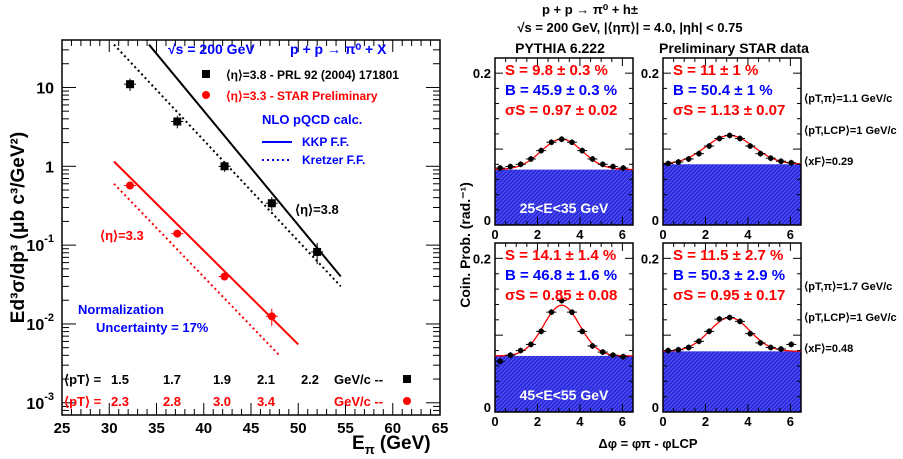 This screenshot has width=903, height=459. I want to click on pt-value: 3.4, so click(266, 401).